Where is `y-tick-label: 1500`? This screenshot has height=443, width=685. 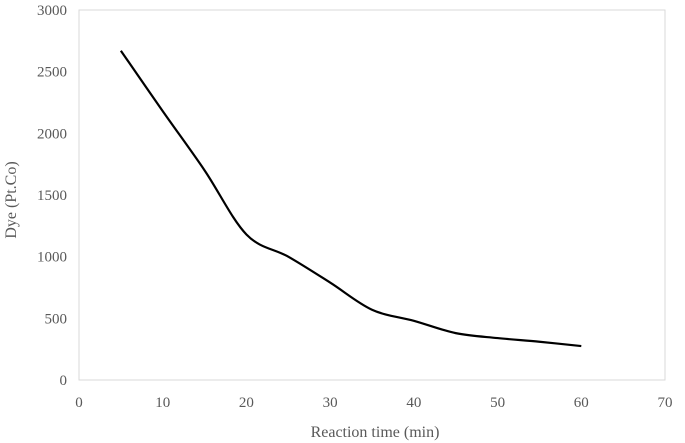
y-tick-label: 1500 is located at coordinates (52, 196).